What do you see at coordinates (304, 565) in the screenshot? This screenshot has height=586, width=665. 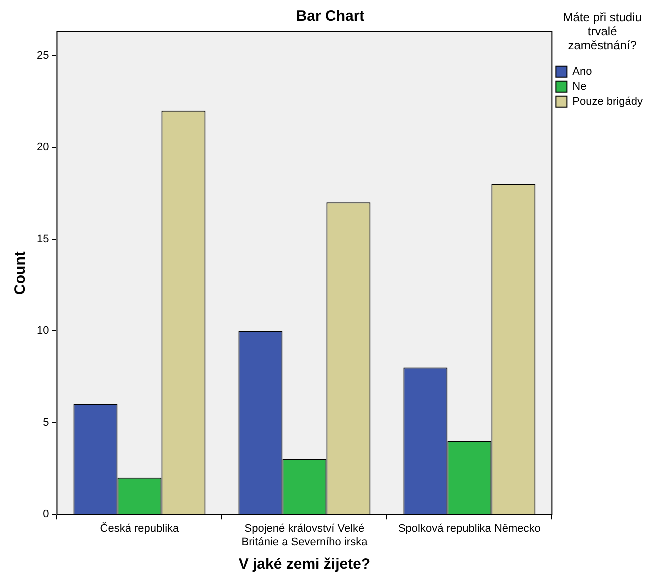 I see `x-axis-title: V jaké zemi žijete?` at bounding box center [304, 565].